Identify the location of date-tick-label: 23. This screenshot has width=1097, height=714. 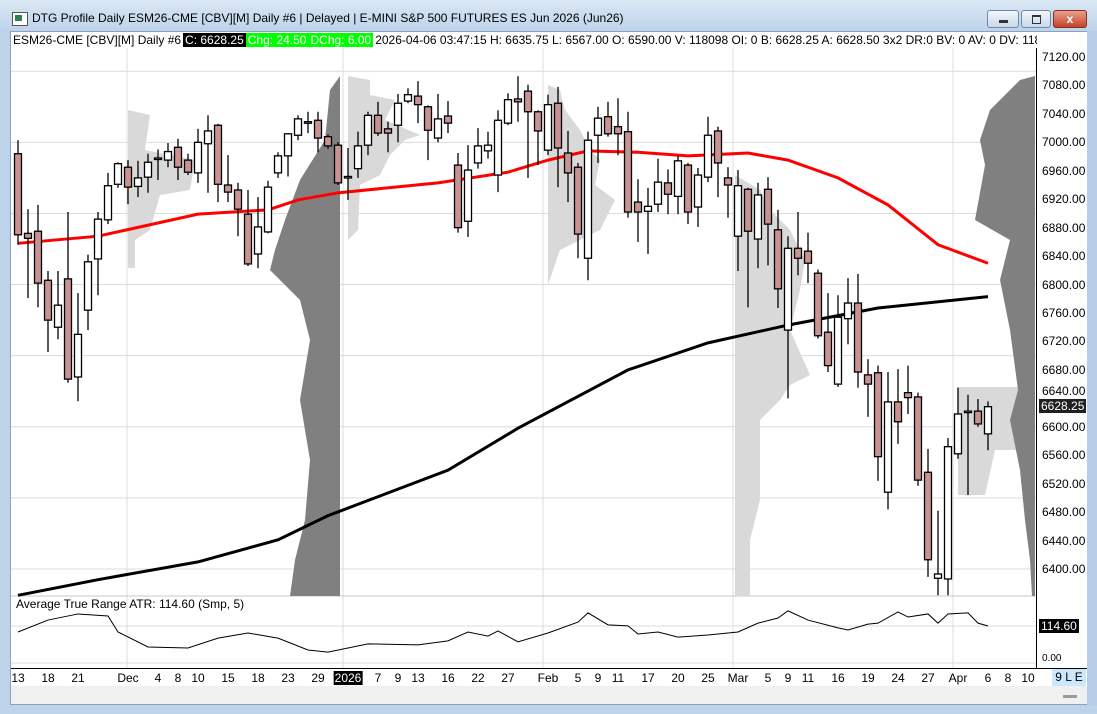
(288, 678).